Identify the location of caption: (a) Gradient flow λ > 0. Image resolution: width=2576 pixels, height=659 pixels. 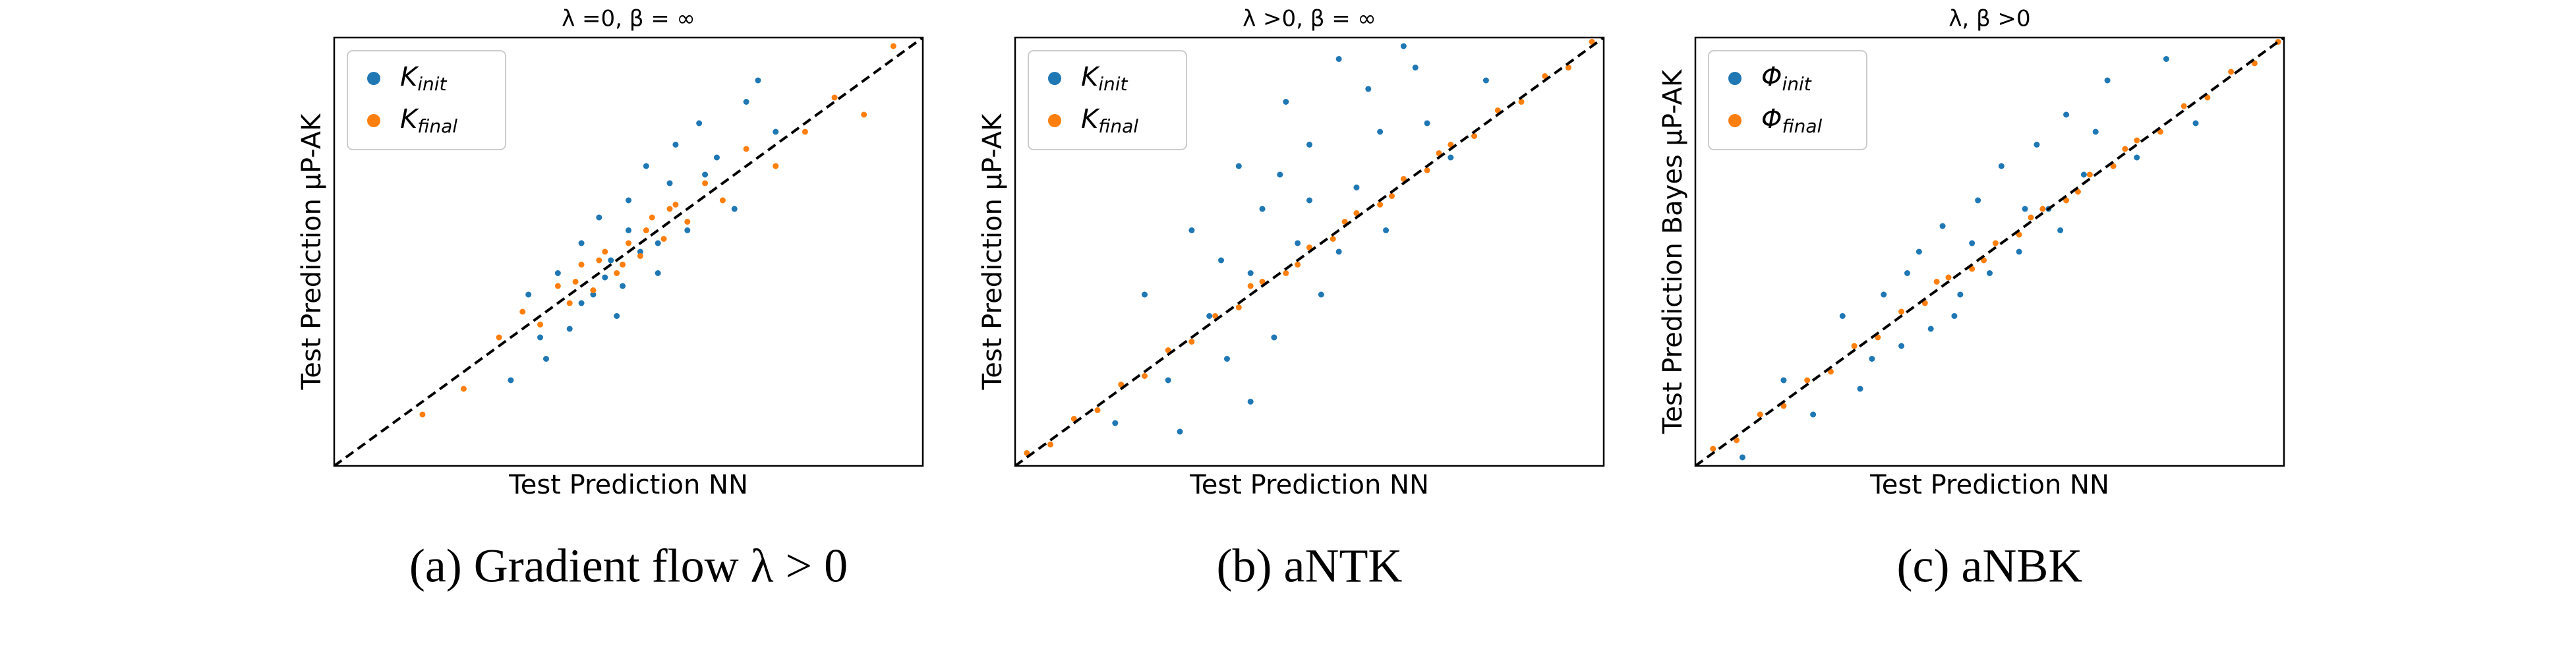
(629, 566).